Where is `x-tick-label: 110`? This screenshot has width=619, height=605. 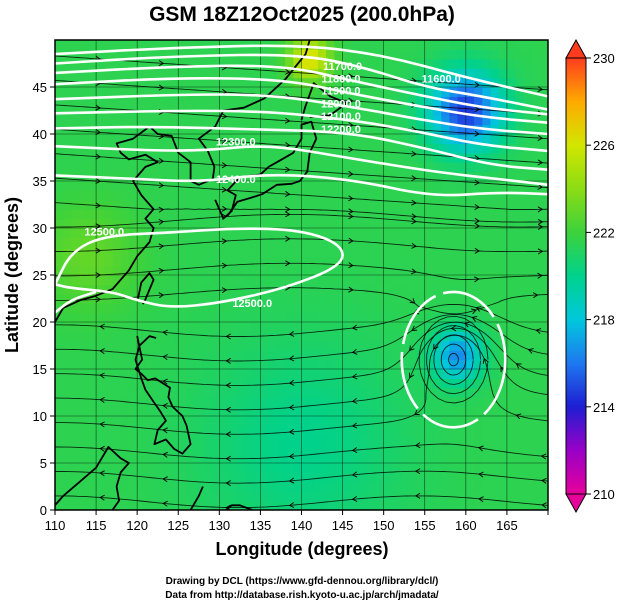
x-tick-label: 110 is located at coordinates (55, 525).